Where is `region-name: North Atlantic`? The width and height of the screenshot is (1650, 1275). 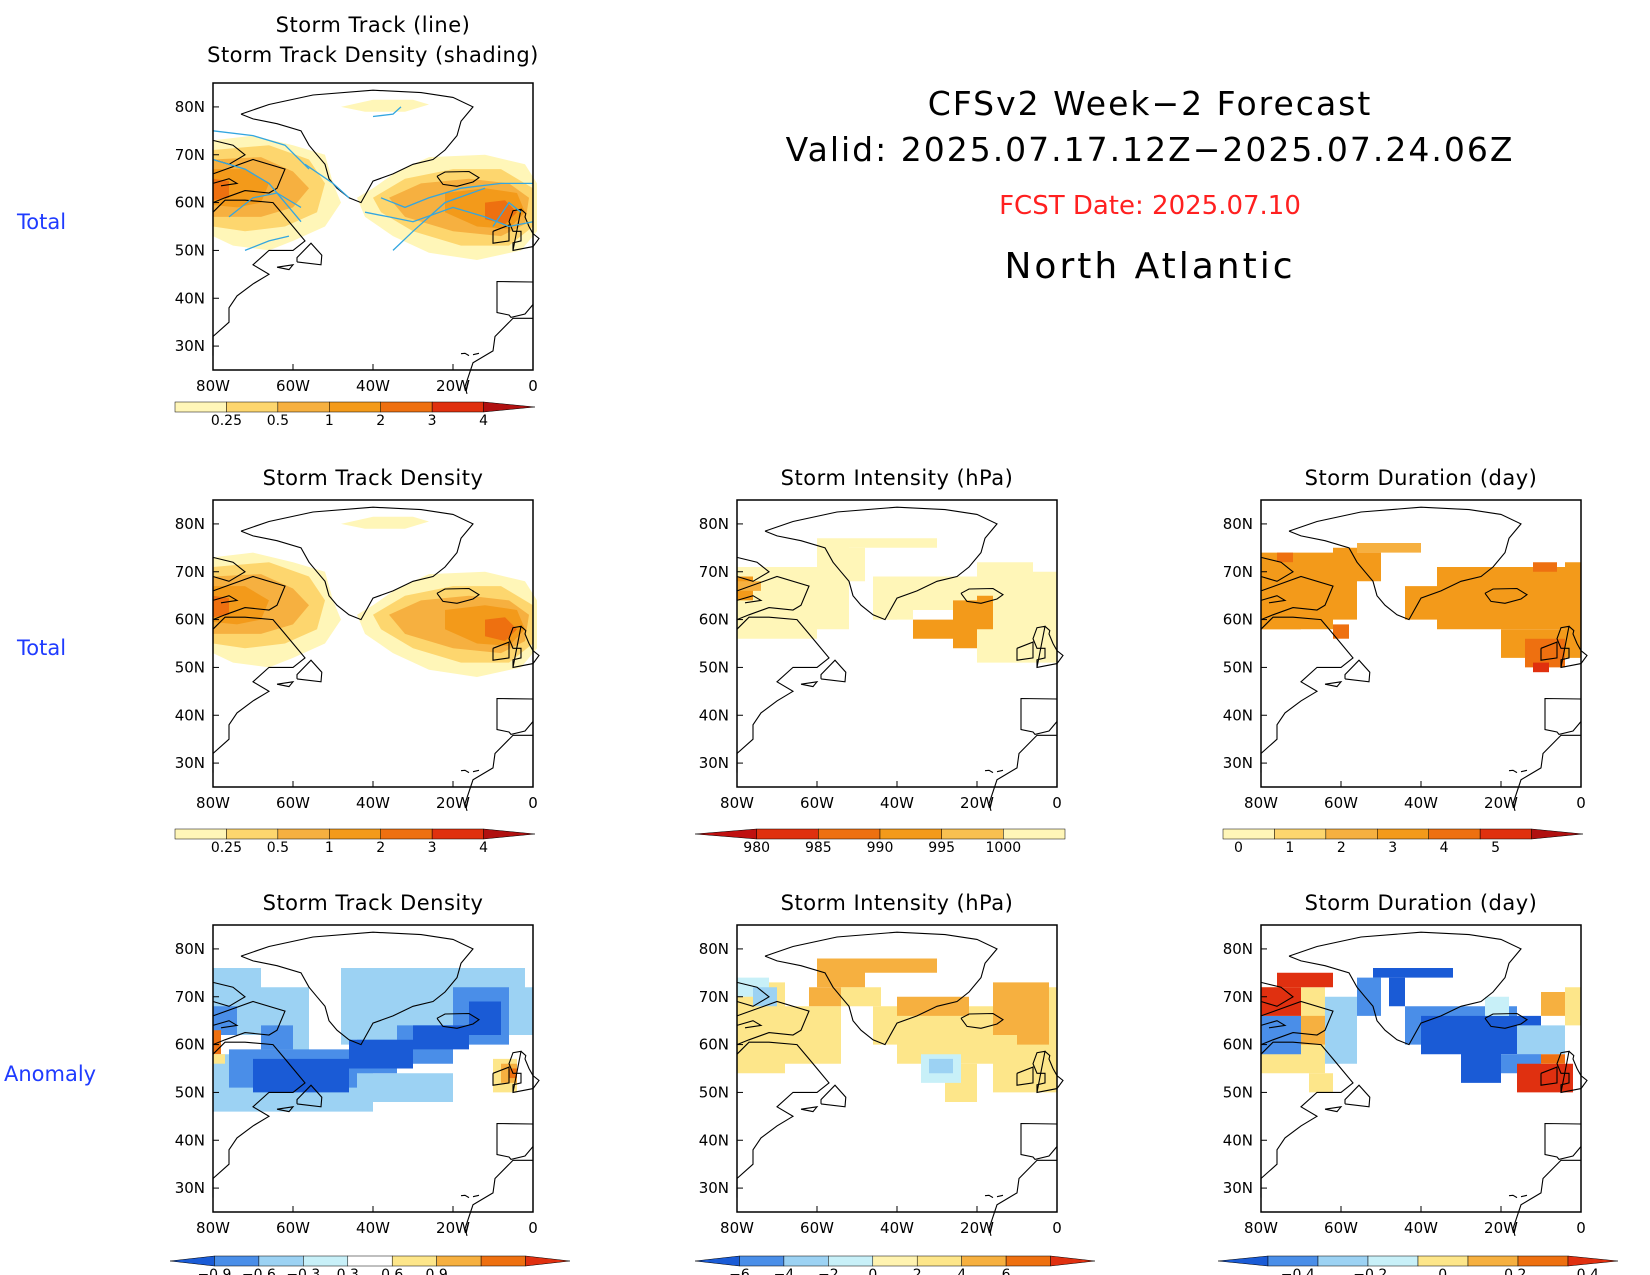 region-name: North Atlantic is located at coordinates (1150, 266).